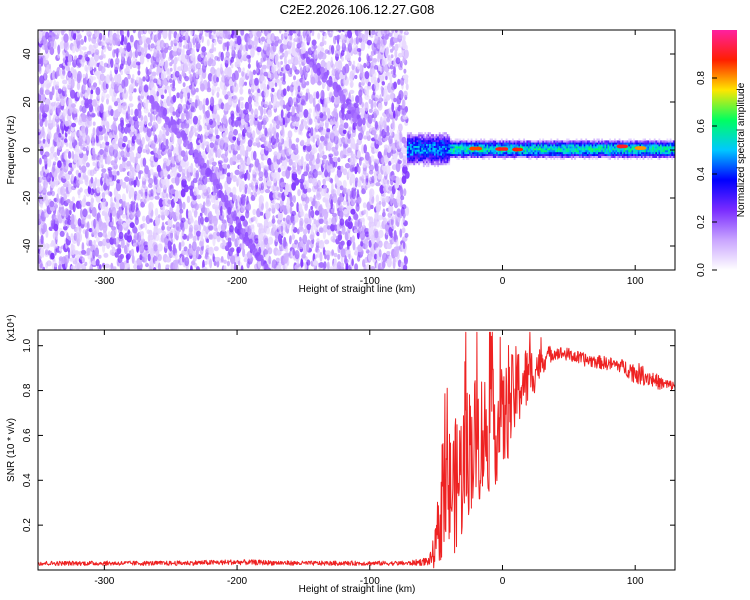  I want to click on heatmap-streak-cell, so click(345, 106).